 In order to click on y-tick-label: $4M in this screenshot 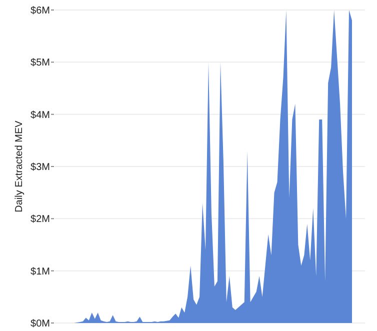, I will do `click(40, 115)`.